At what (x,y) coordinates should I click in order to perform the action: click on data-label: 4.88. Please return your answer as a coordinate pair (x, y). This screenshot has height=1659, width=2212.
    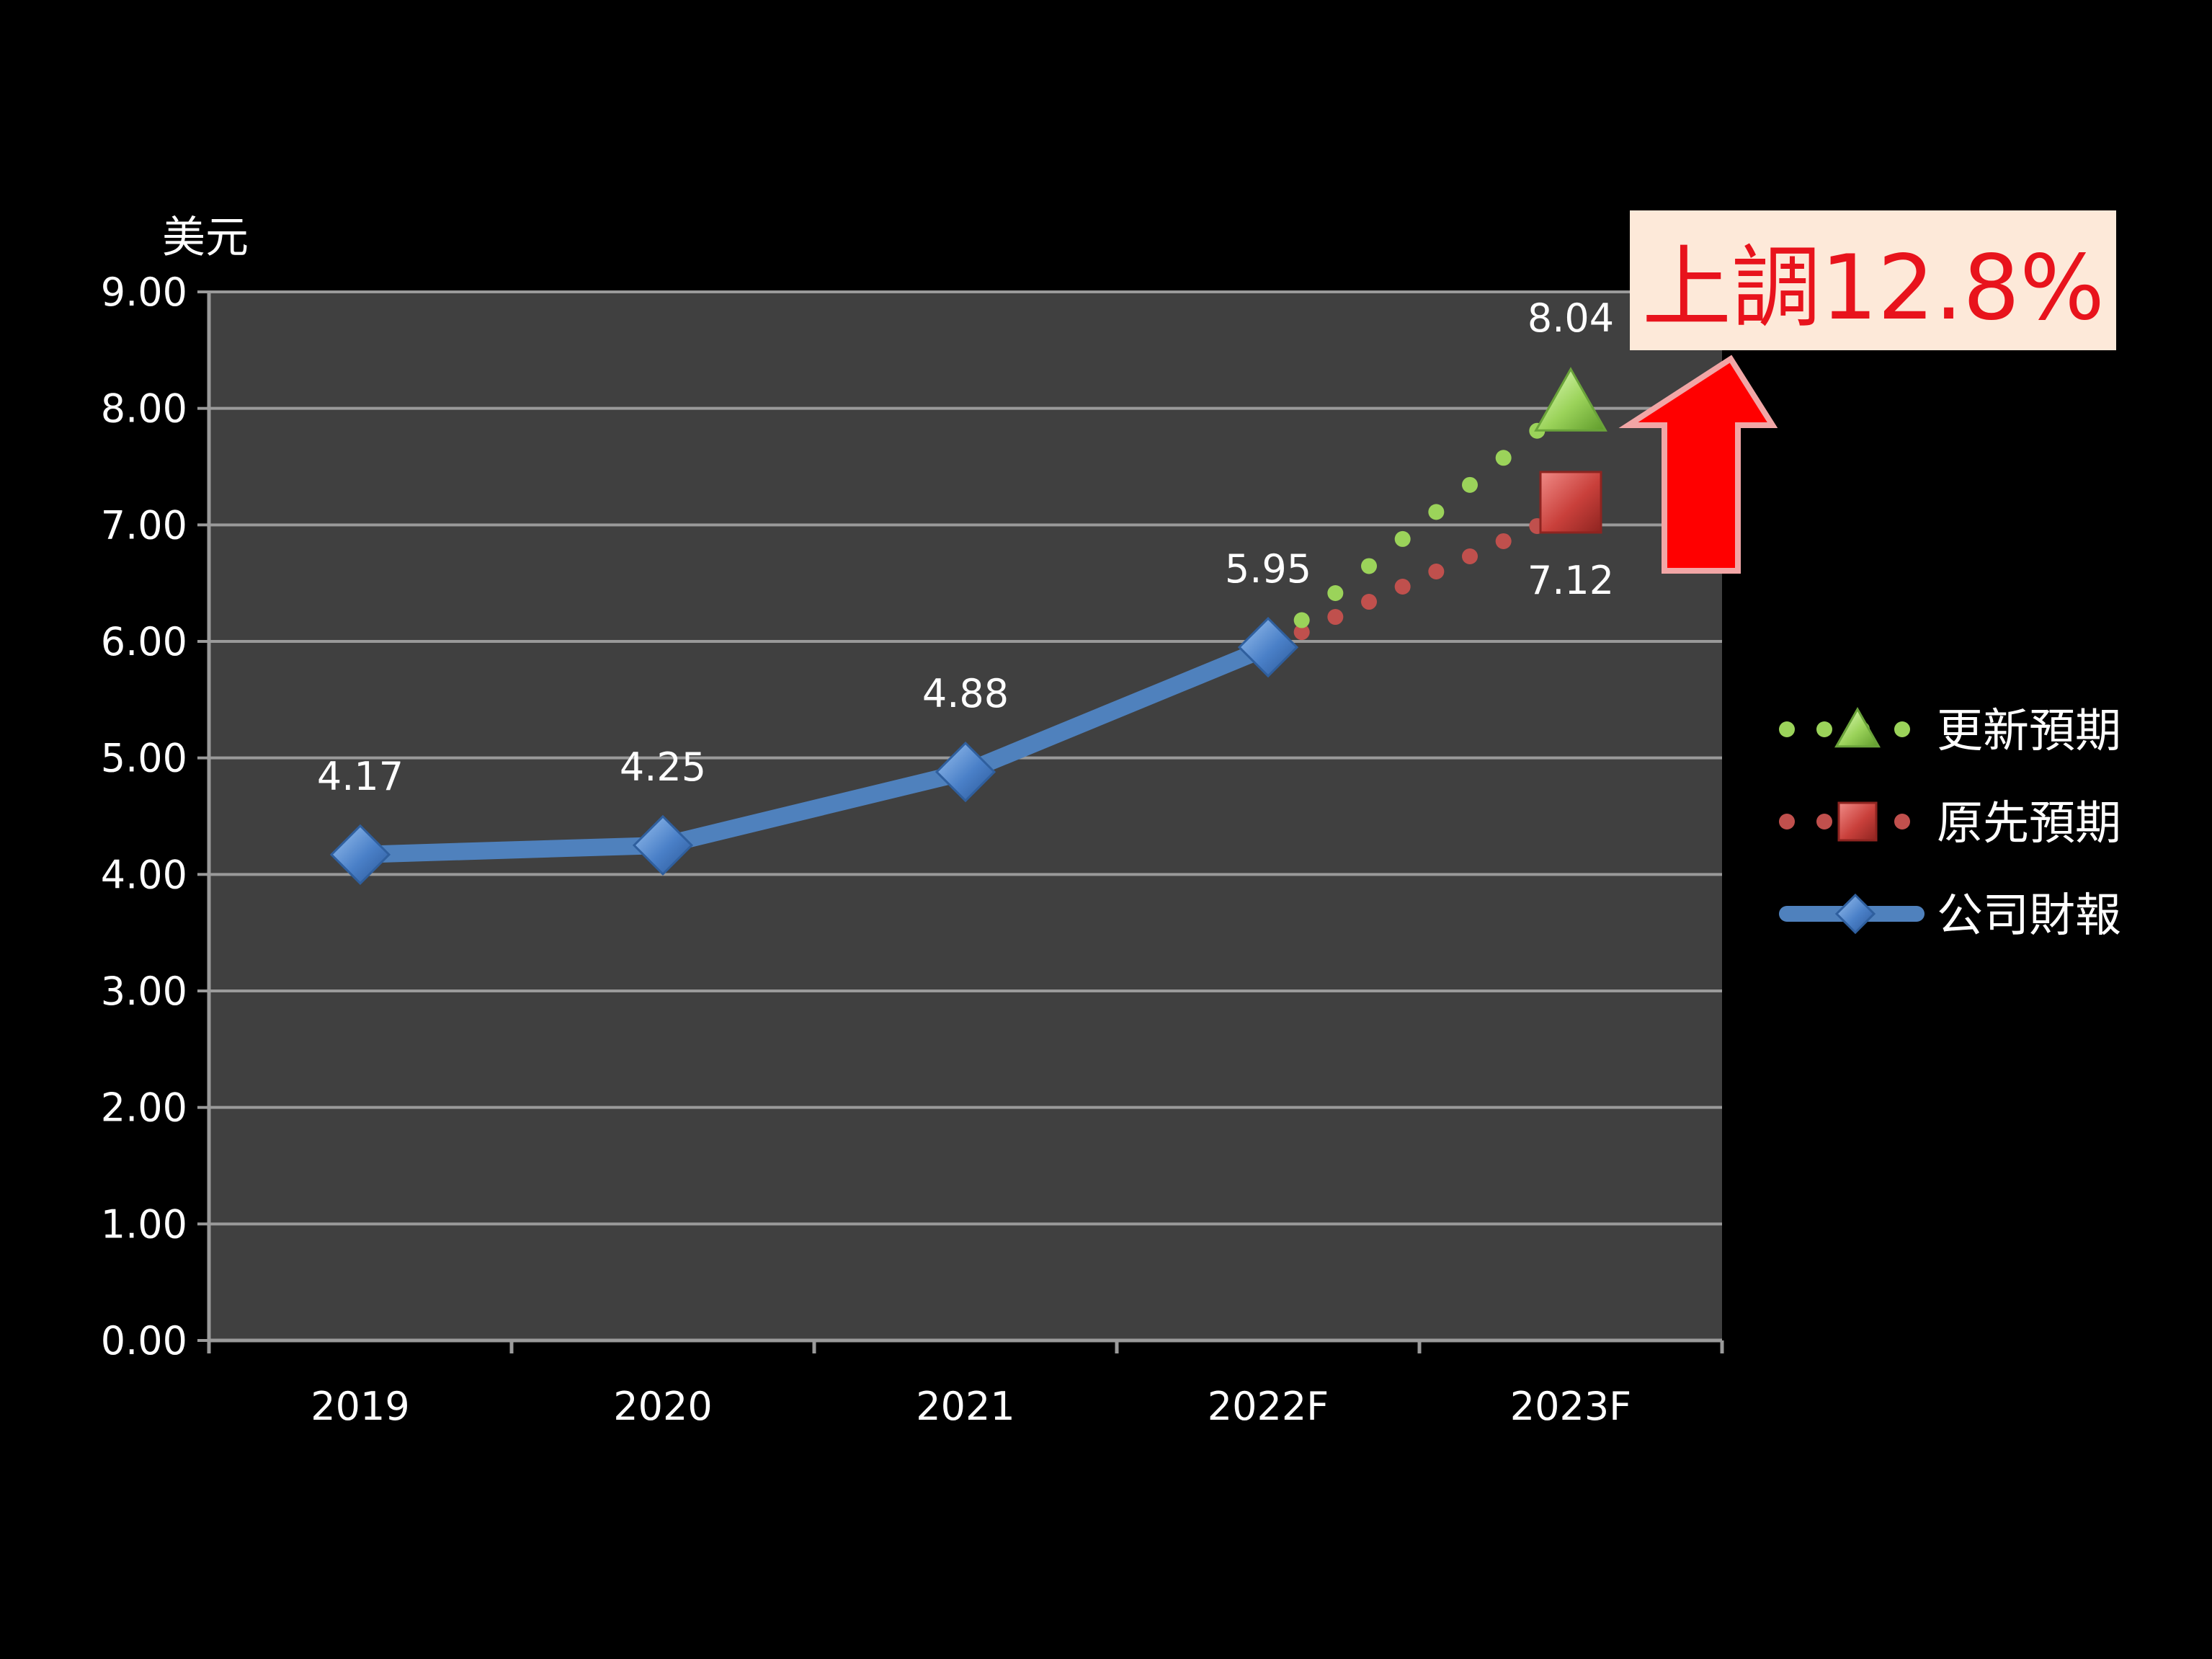
    Looking at the image, I should click on (965, 693).